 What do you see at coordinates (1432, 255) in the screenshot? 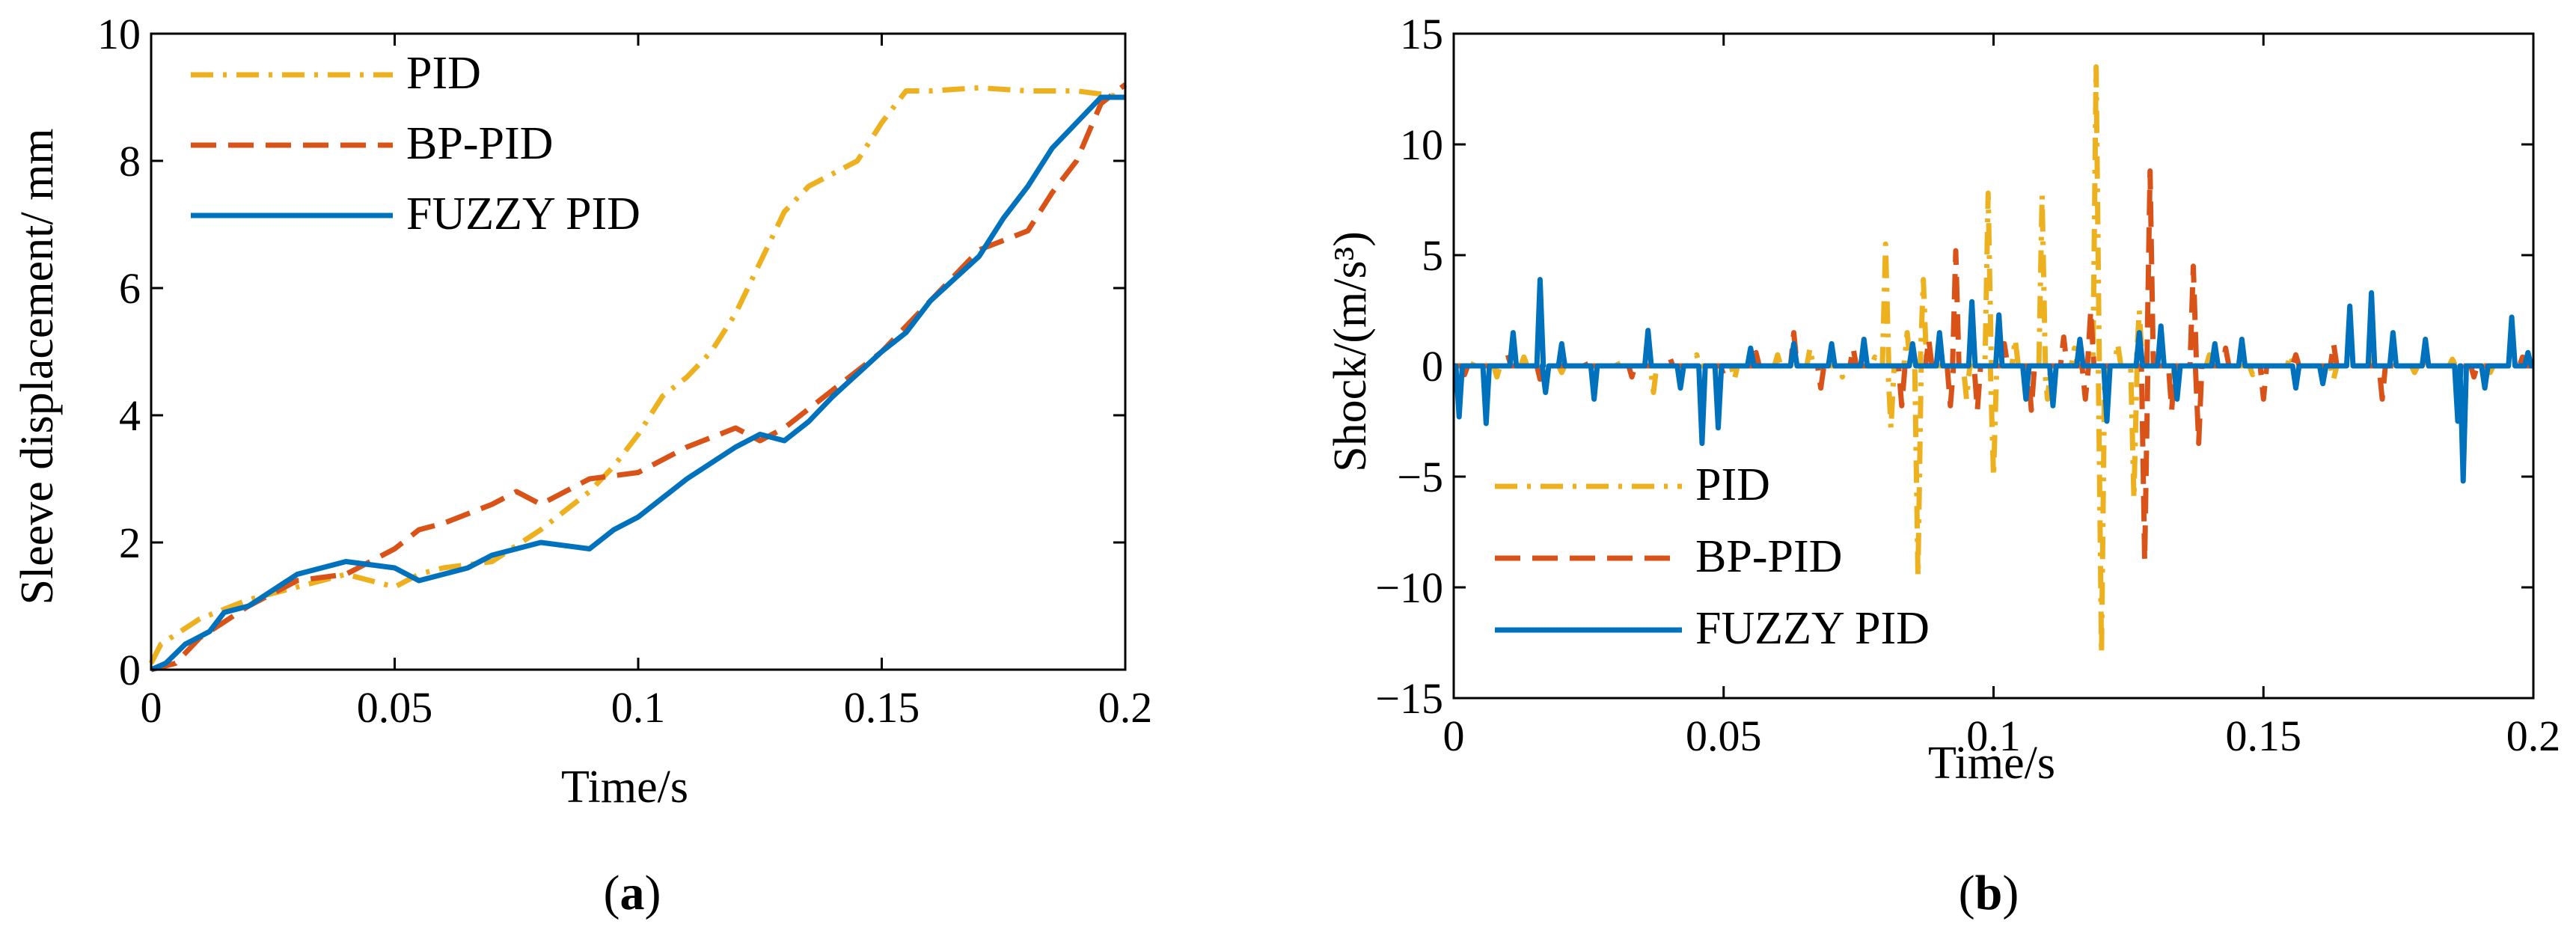
I see `y-tick-label: 5` at bounding box center [1432, 255].